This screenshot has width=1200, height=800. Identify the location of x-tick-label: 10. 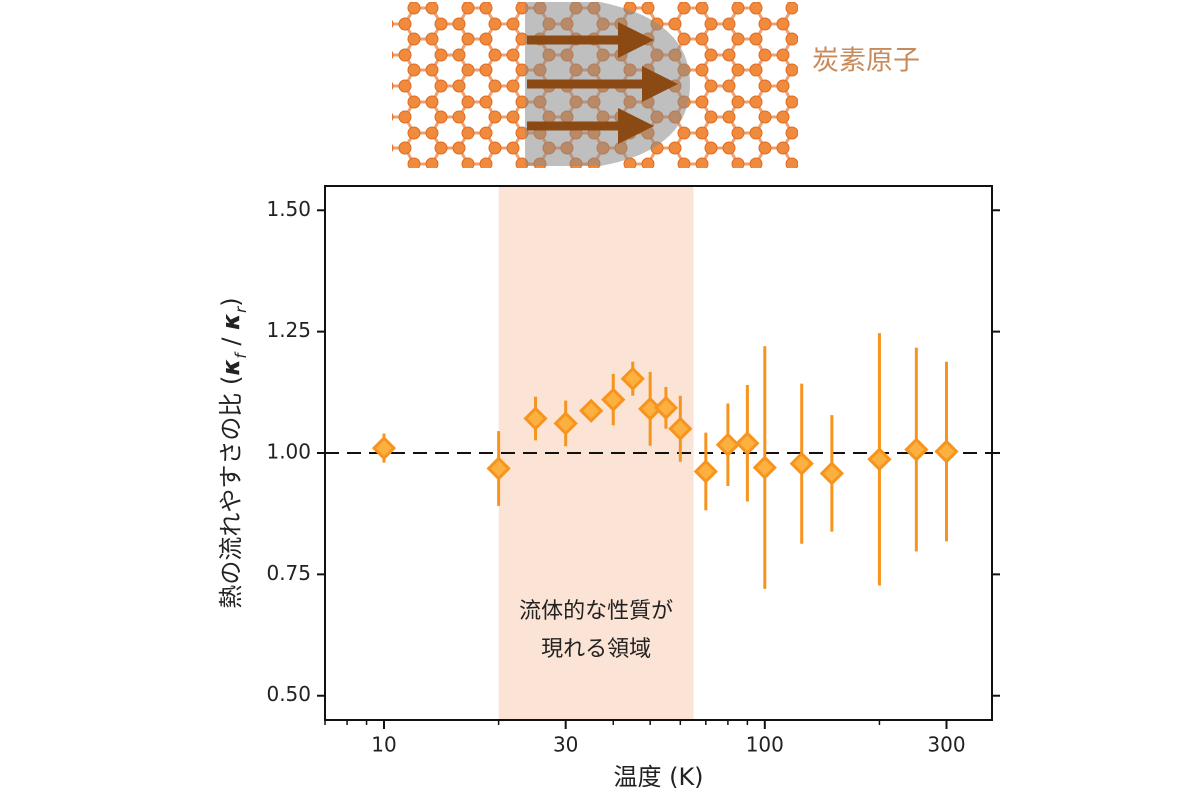
(383, 745).